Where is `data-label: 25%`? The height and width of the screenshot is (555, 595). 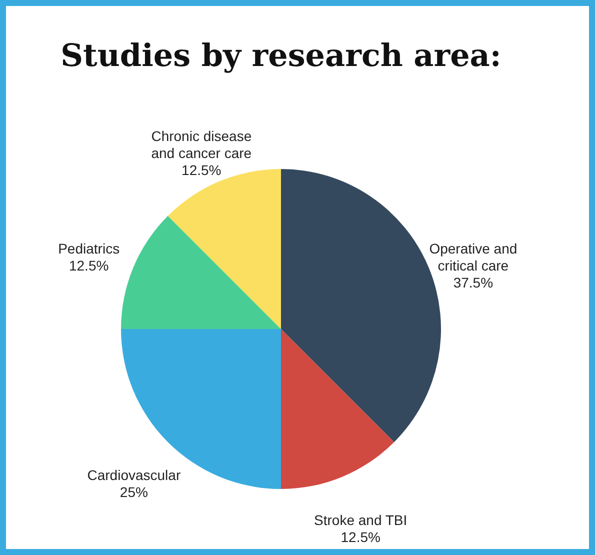 data-label: 25% is located at coordinates (134, 492).